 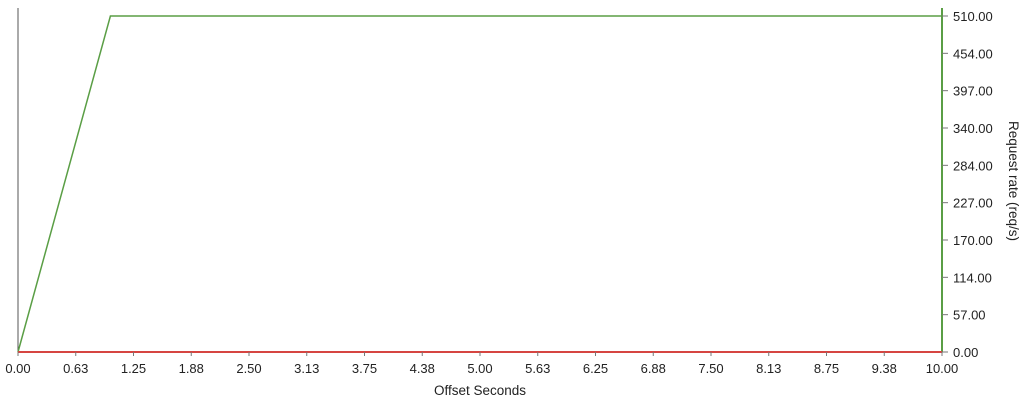 What do you see at coordinates (972, 277) in the screenshot?
I see `y-tick-label: 114.00` at bounding box center [972, 277].